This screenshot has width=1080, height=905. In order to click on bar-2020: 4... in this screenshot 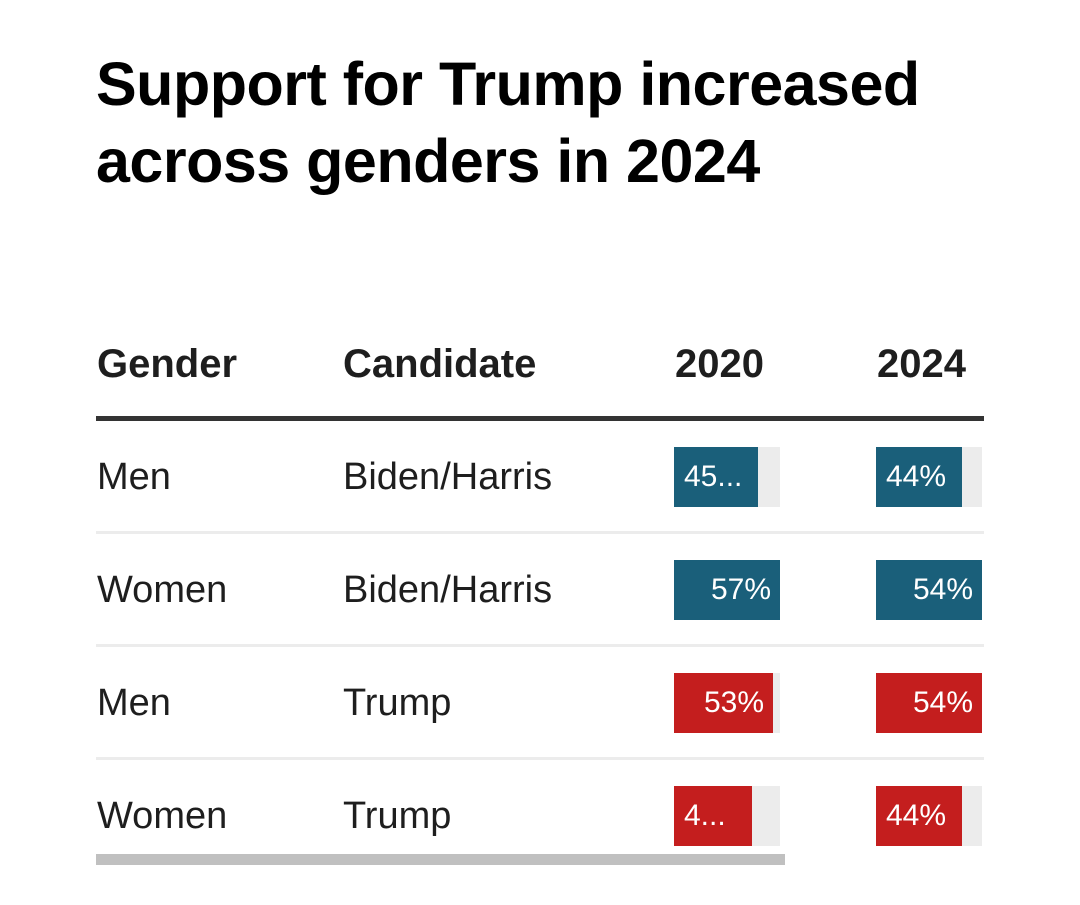, I will do `click(713, 816)`.